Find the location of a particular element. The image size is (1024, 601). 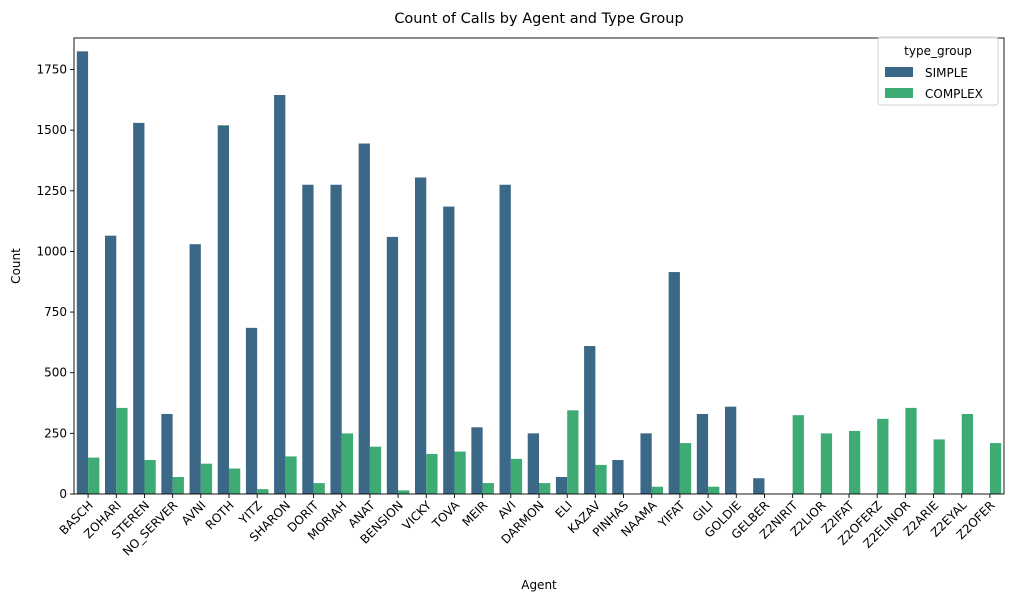

bar-complex-yitz is located at coordinates (263, 491).